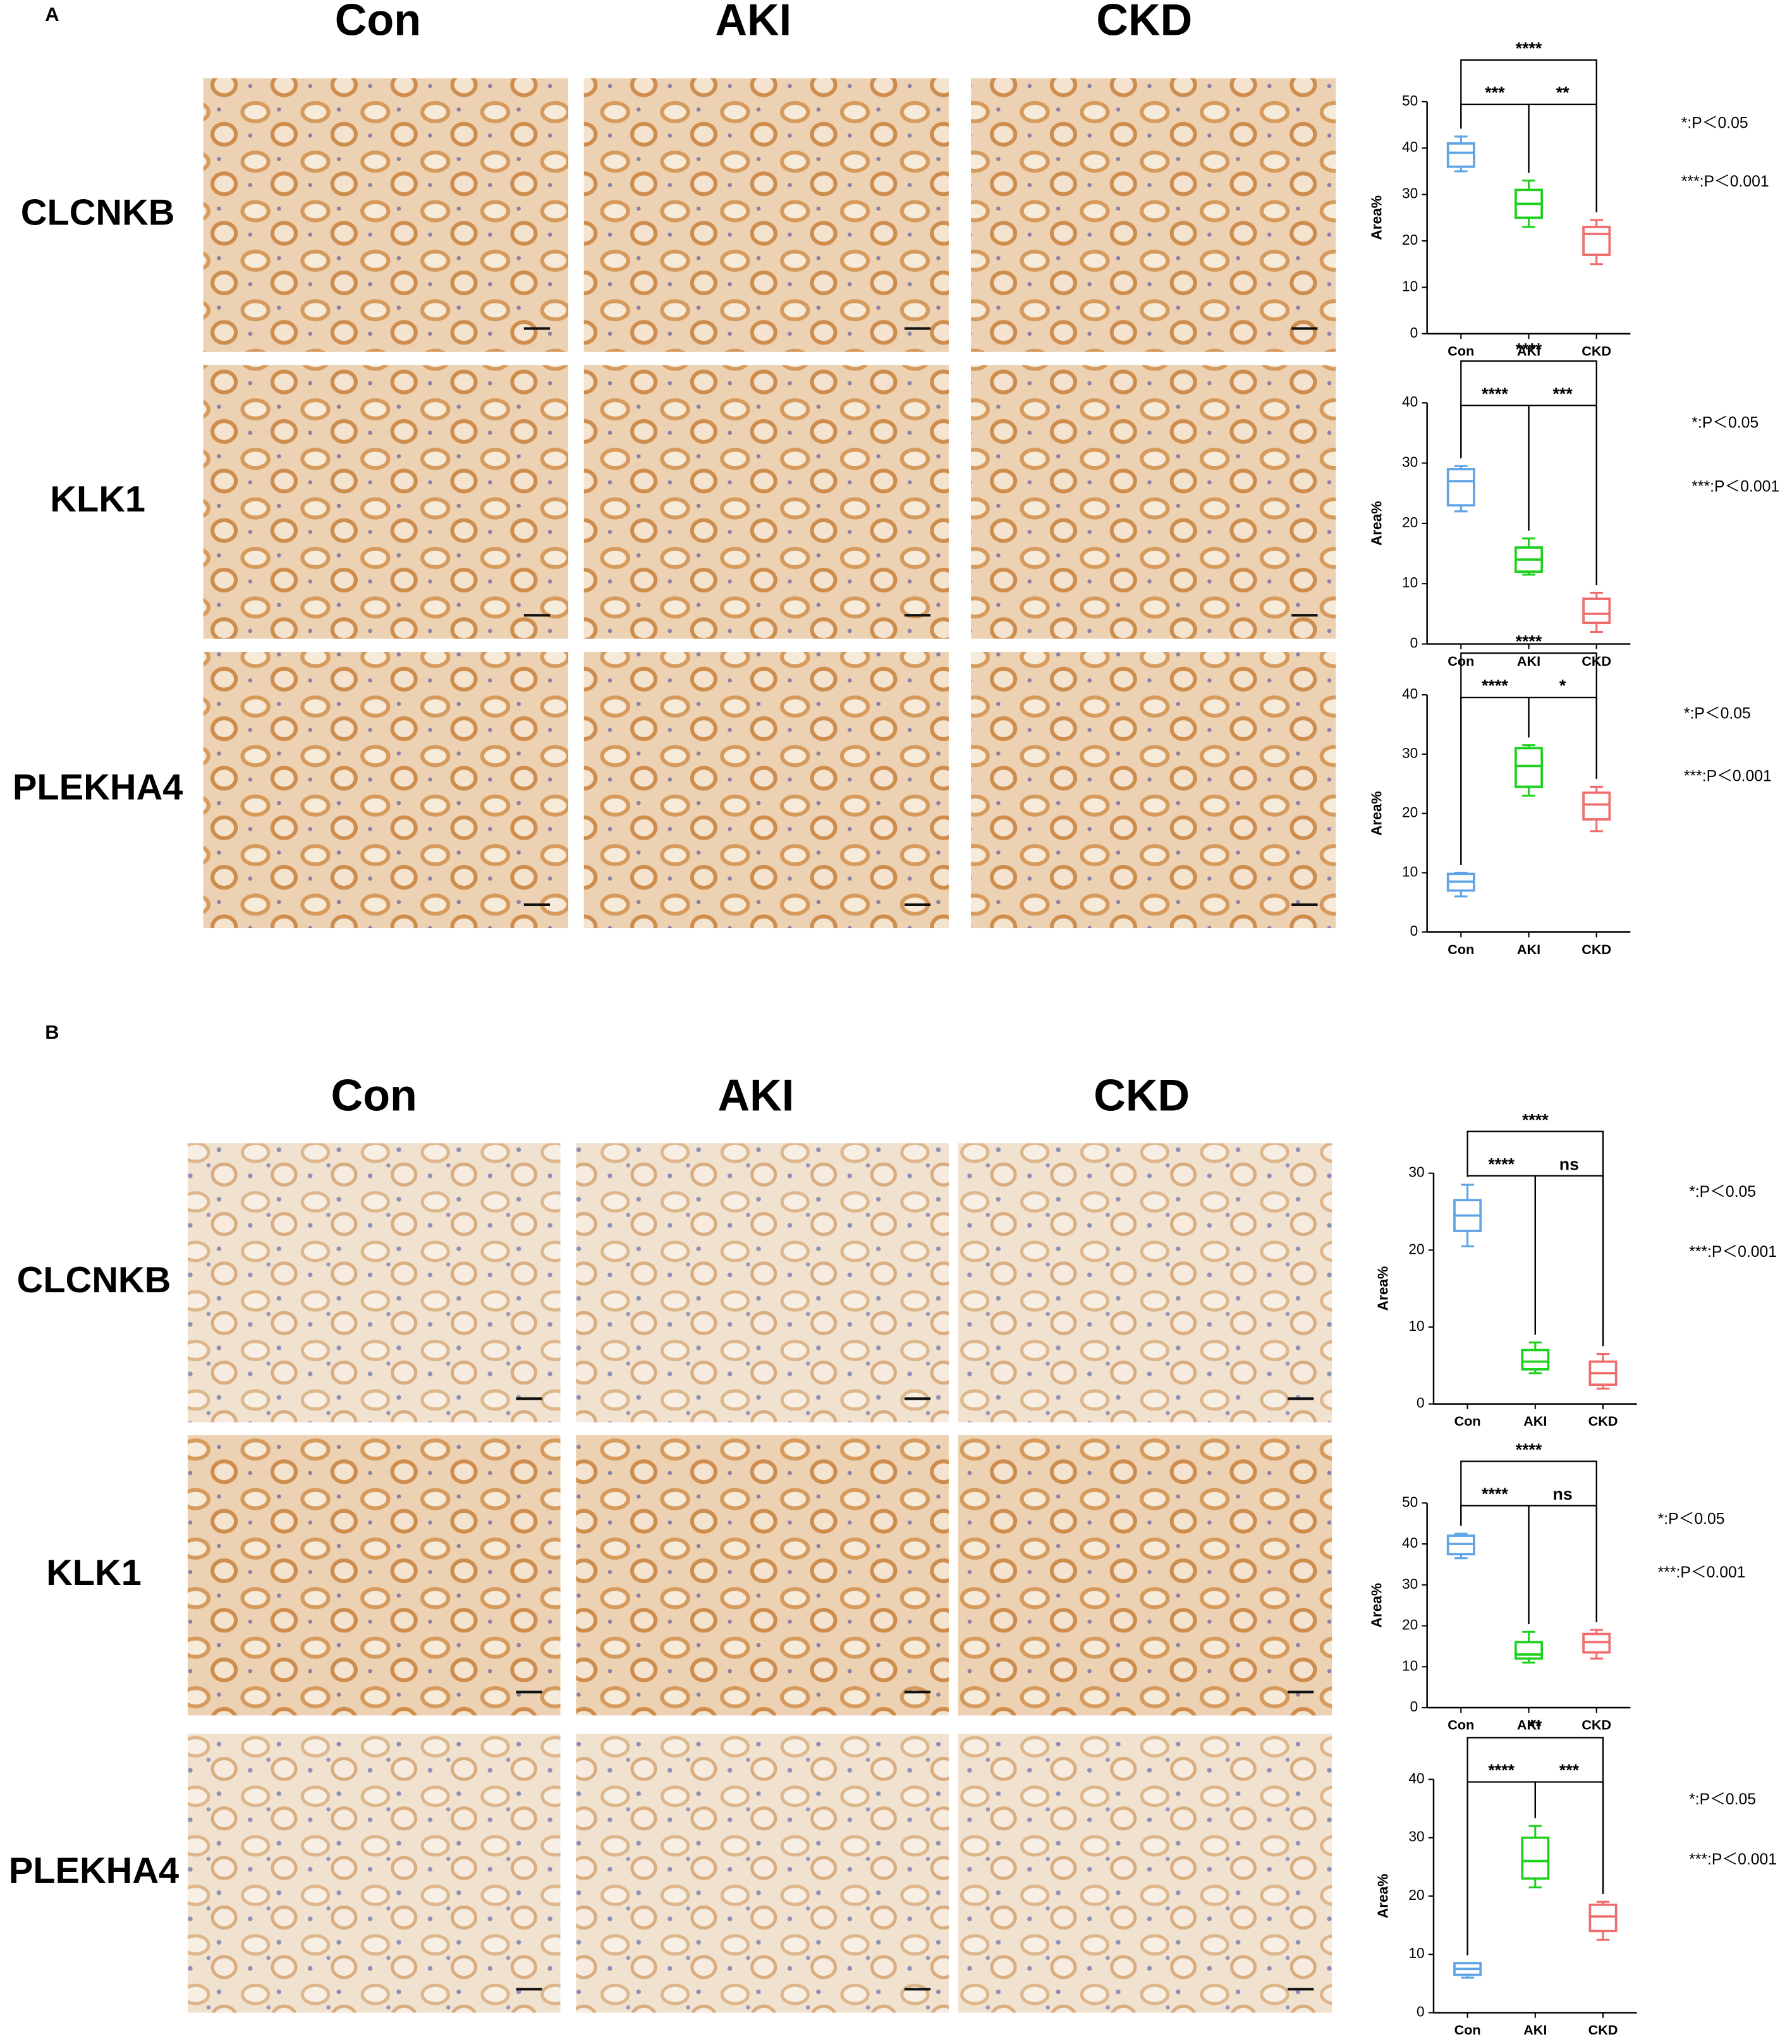 The width and height of the screenshot is (1792, 2044). I want to click on column-header: Con, so click(374, 1095).